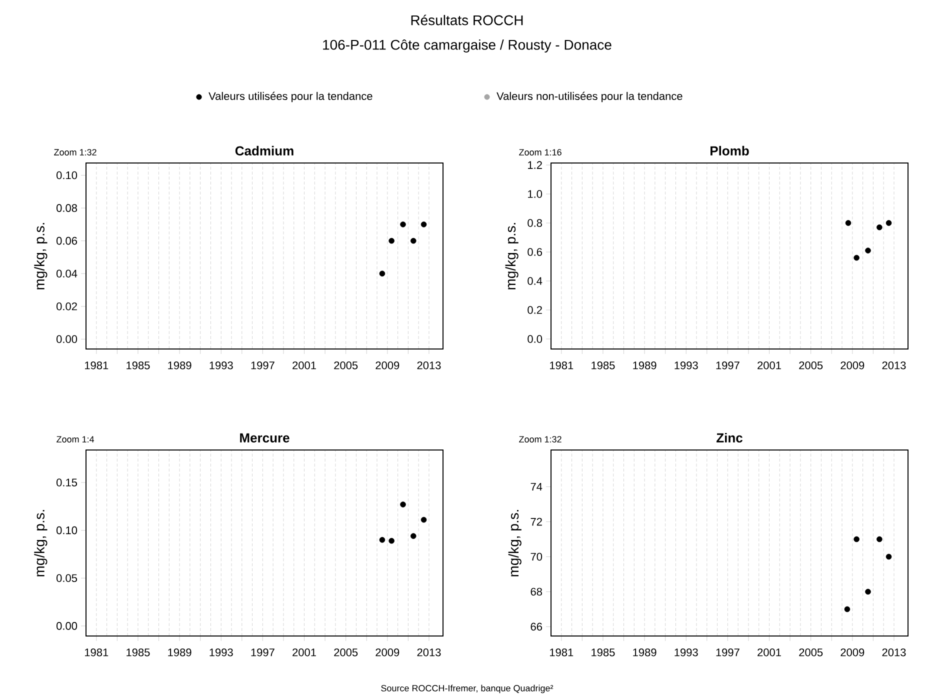 The image size is (934, 698). Describe the element at coordinates (540, 152) in the screenshot. I see `chart-subtitle: Zoom 1:16` at that location.